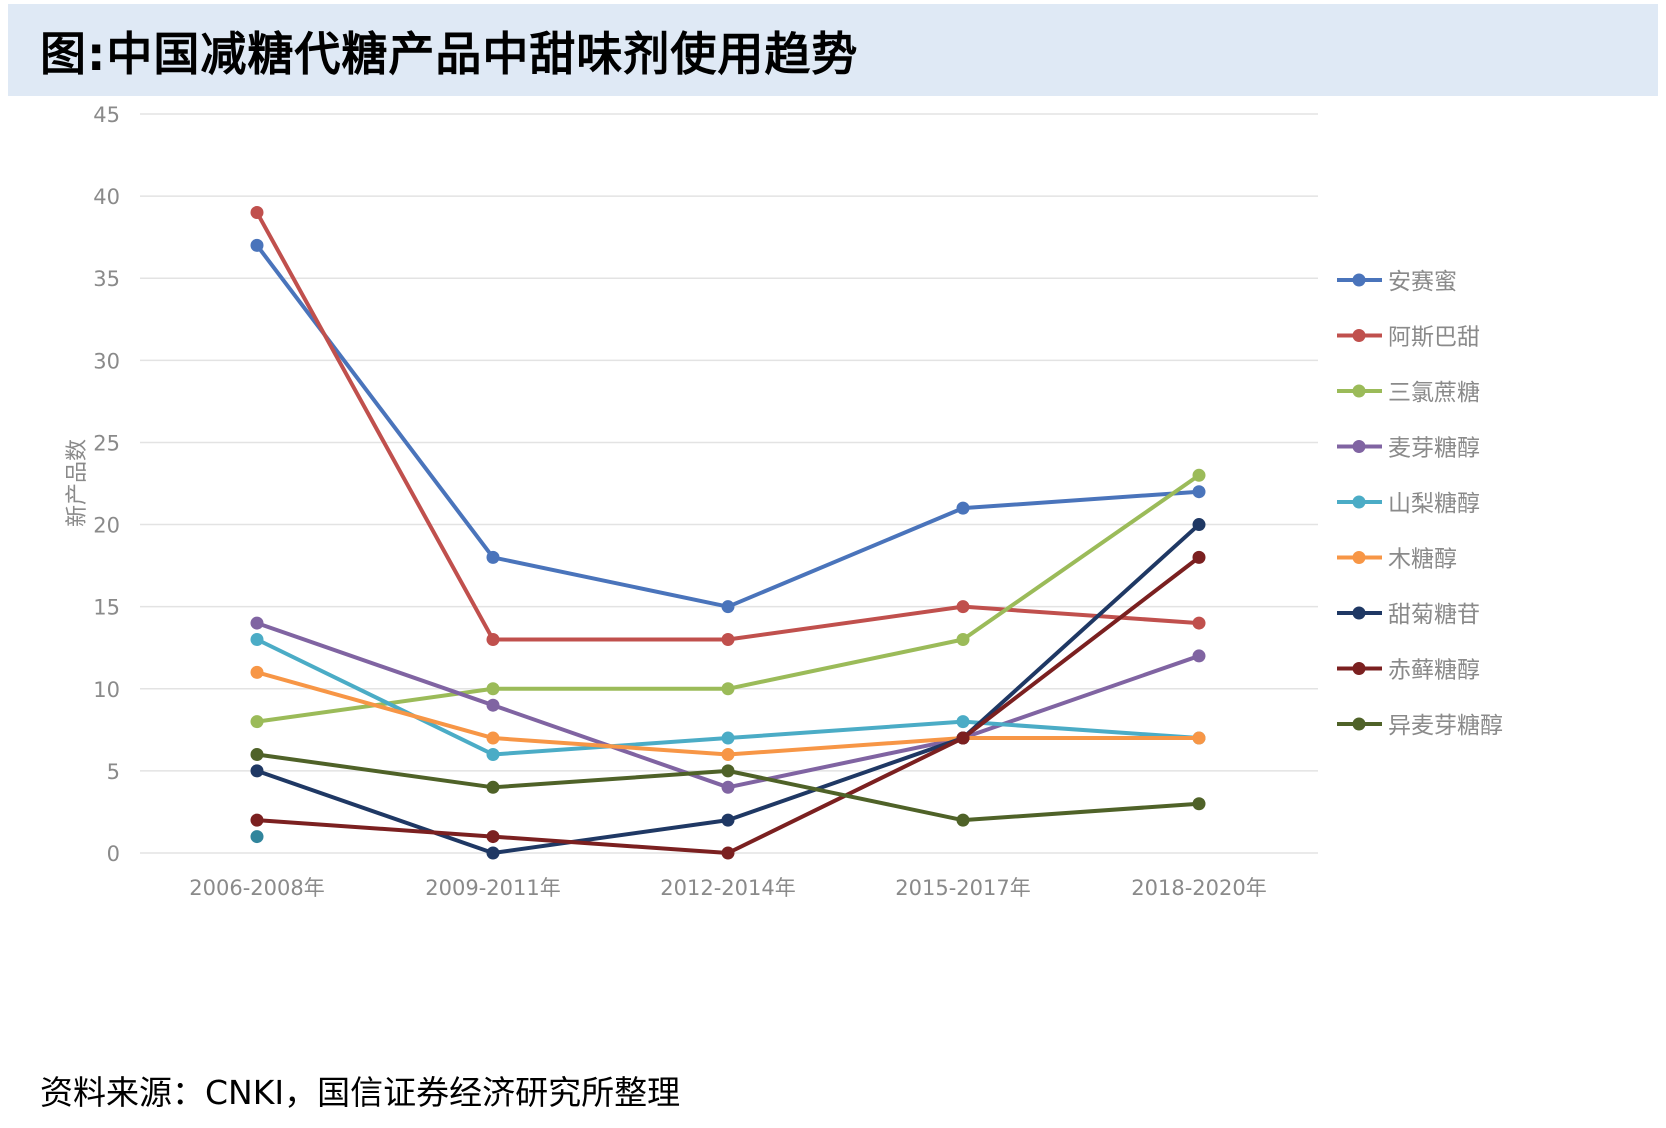 The image size is (1666, 1128). What do you see at coordinates (106, 690) in the screenshot?
I see `y-tick-label: 10` at bounding box center [106, 690].